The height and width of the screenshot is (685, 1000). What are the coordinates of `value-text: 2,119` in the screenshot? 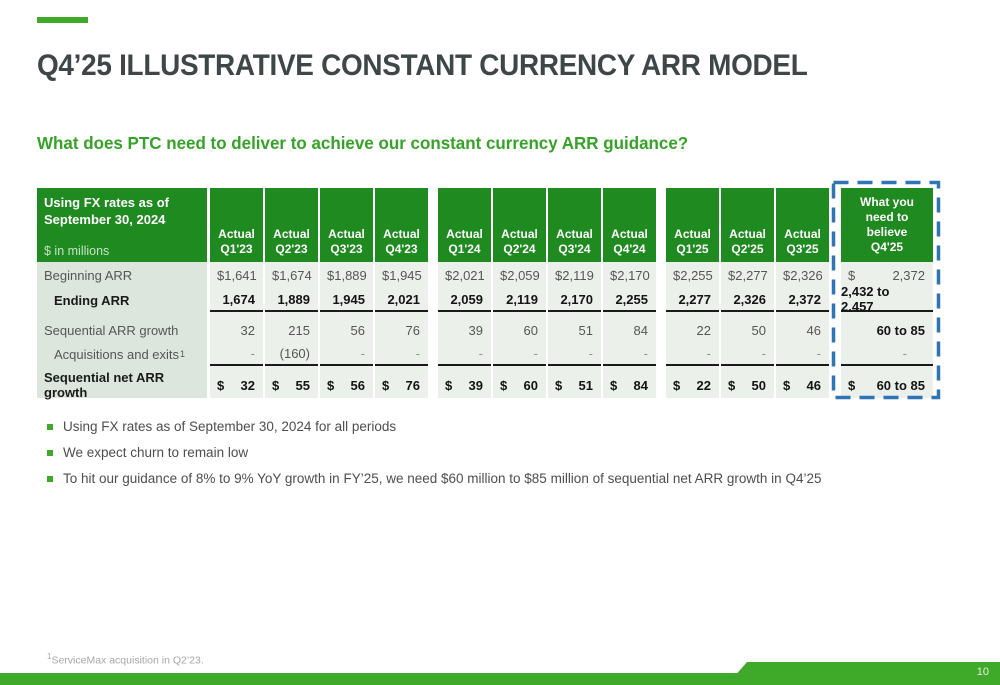 It's located at (578, 275).